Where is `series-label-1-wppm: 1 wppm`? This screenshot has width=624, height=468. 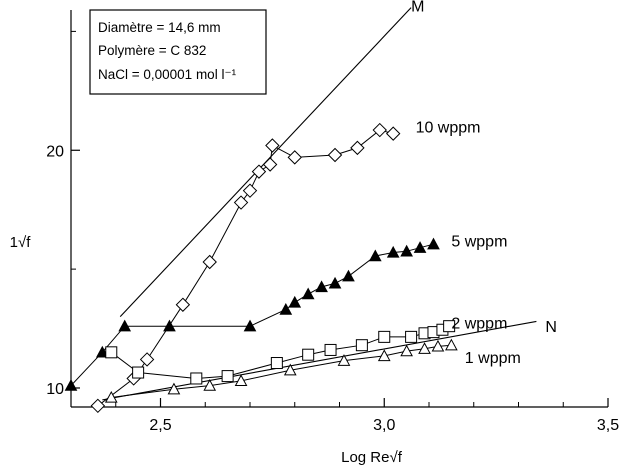
series-label-1-wppm: 1 wppm is located at coordinates (493, 358).